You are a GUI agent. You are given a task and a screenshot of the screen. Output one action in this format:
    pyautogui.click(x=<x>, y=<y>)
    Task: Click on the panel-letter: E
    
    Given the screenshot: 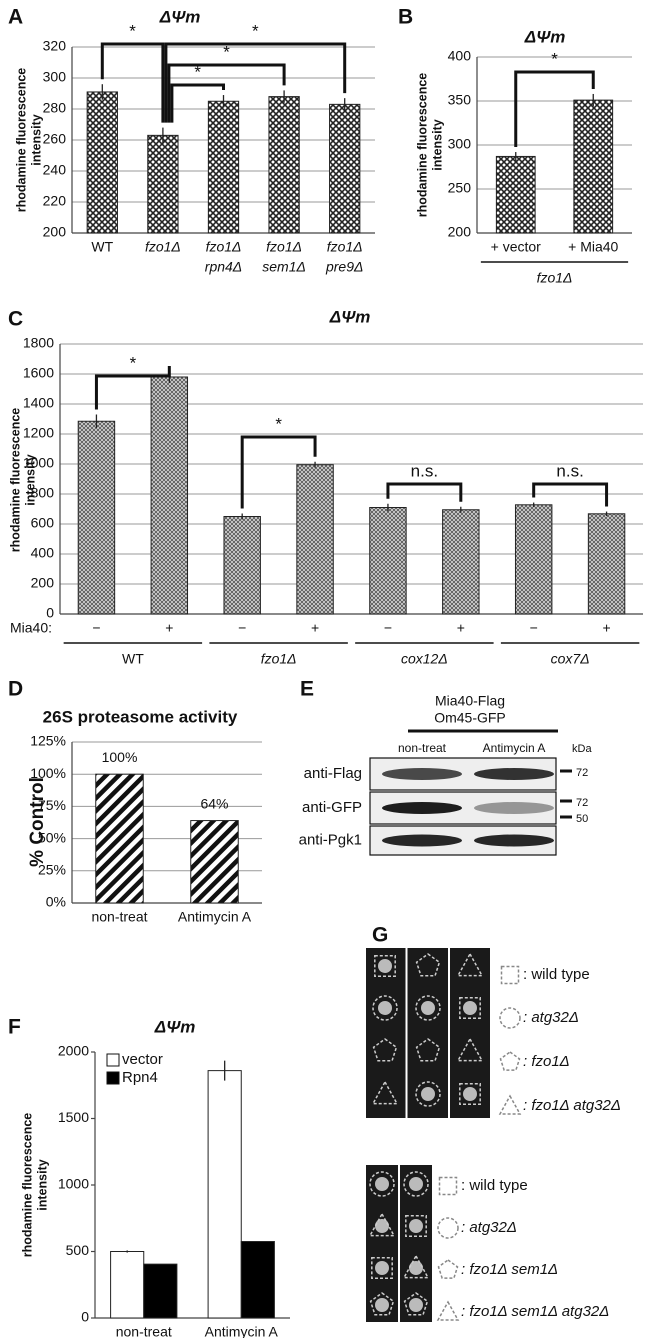 What is the action you would take?
    pyautogui.click(x=307, y=689)
    